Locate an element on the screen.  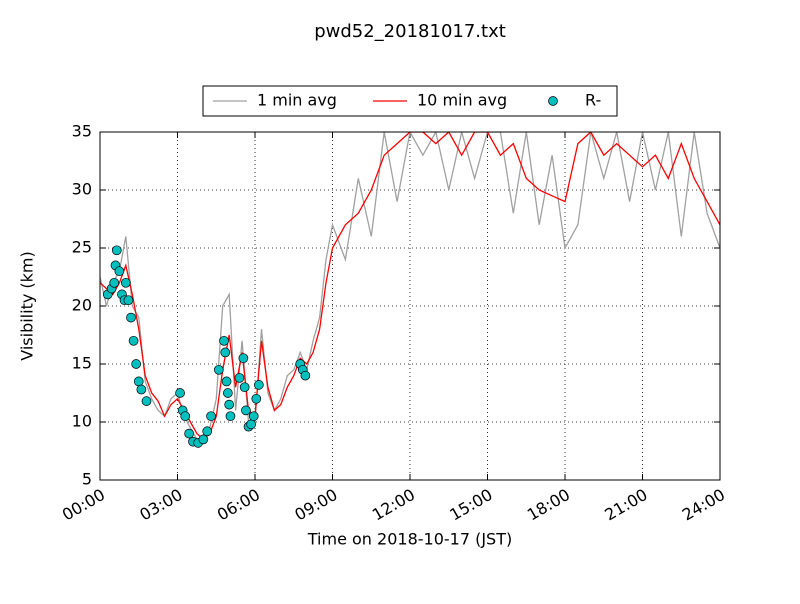
y-tick-label: 5 is located at coordinates (87, 479).